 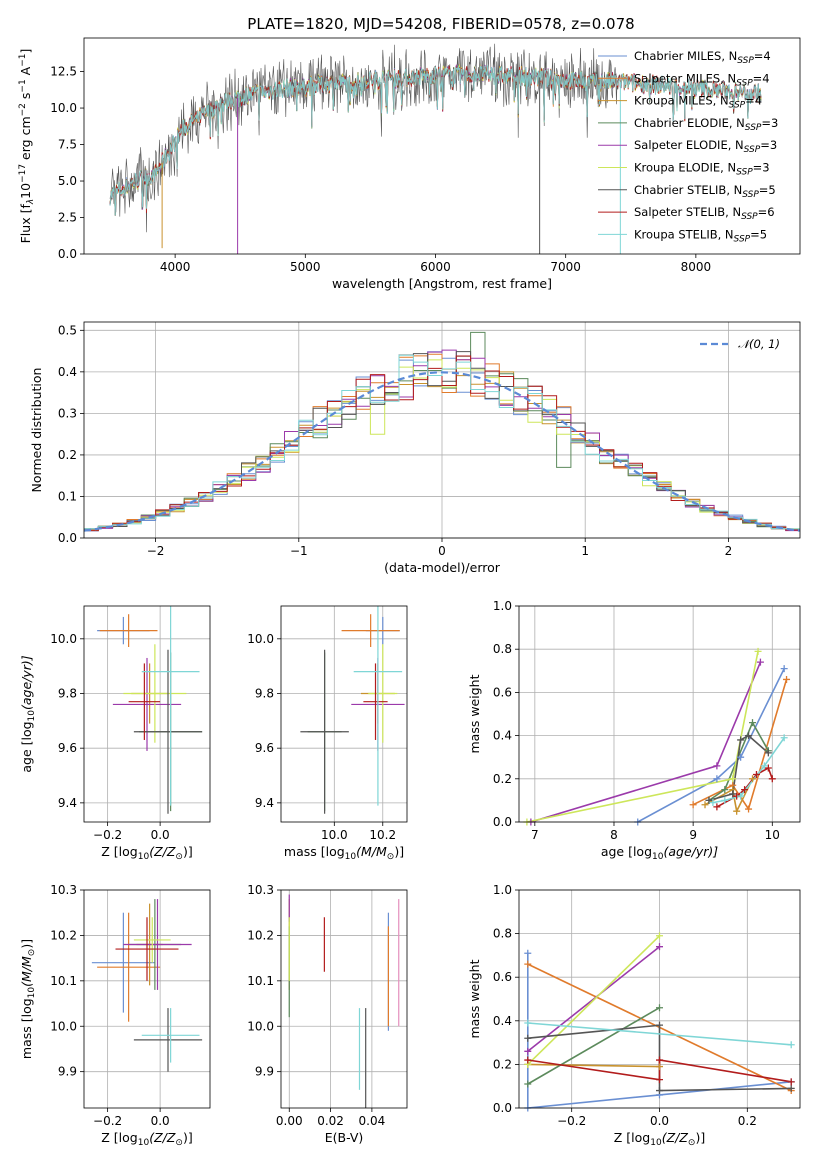 I want to click on label-part: =3, so click(x=768, y=145).